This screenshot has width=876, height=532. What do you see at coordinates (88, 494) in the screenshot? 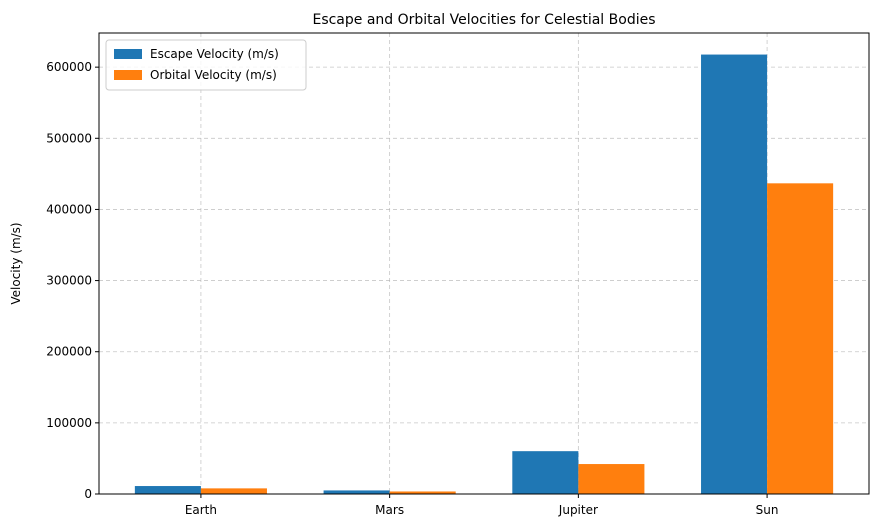
I see `y-tick-label: 0` at bounding box center [88, 494].